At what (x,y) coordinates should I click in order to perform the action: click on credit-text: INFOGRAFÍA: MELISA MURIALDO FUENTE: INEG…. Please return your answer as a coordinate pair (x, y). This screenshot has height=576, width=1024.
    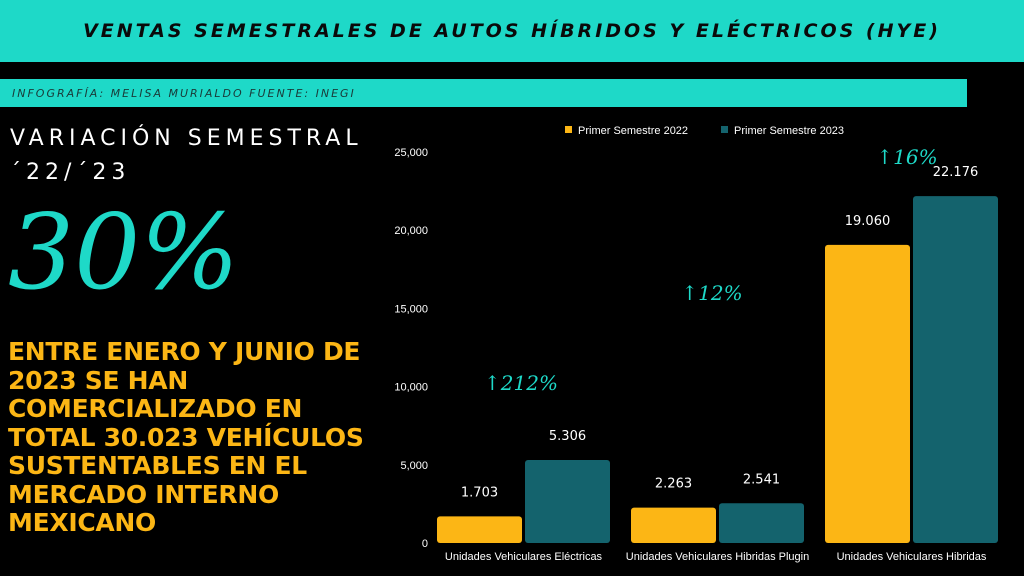
    Looking at the image, I should click on (184, 93).